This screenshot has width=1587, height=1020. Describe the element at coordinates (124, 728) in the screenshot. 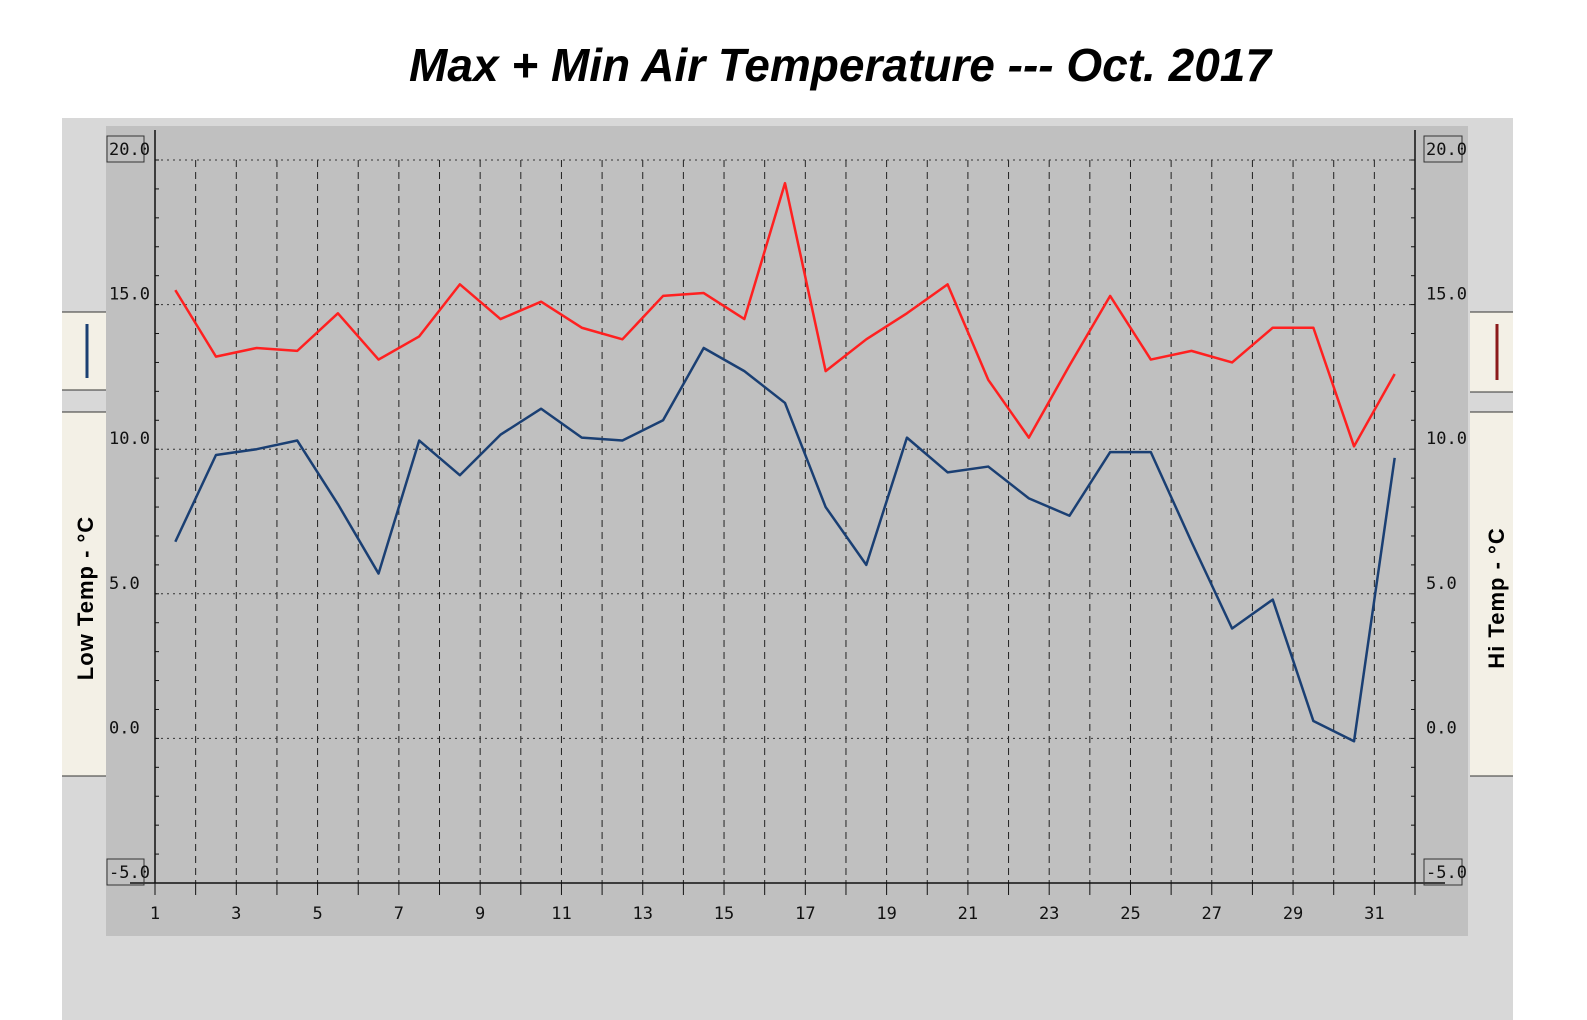

I see `y-tick-label-left: 0.0` at that location.